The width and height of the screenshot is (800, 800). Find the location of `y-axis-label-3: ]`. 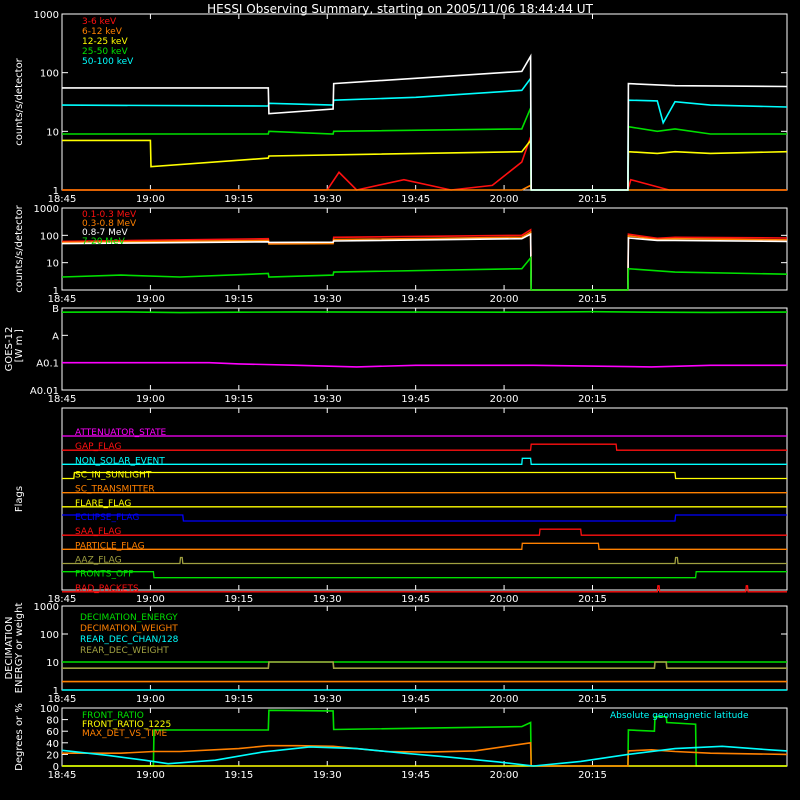

y-axis-label-3: ] is located at coordinates (19, 331).